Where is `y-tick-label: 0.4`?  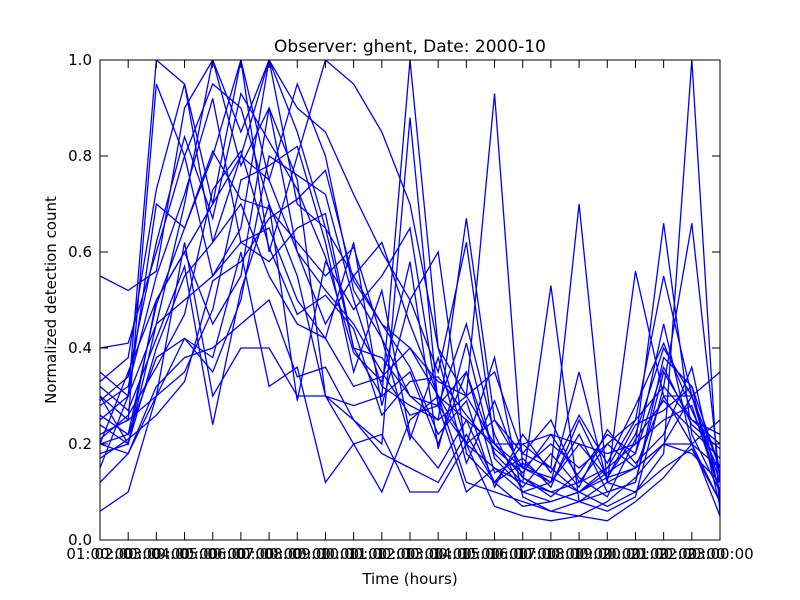 y-tick-label: 0.4 is located at coordinates (80, 348).